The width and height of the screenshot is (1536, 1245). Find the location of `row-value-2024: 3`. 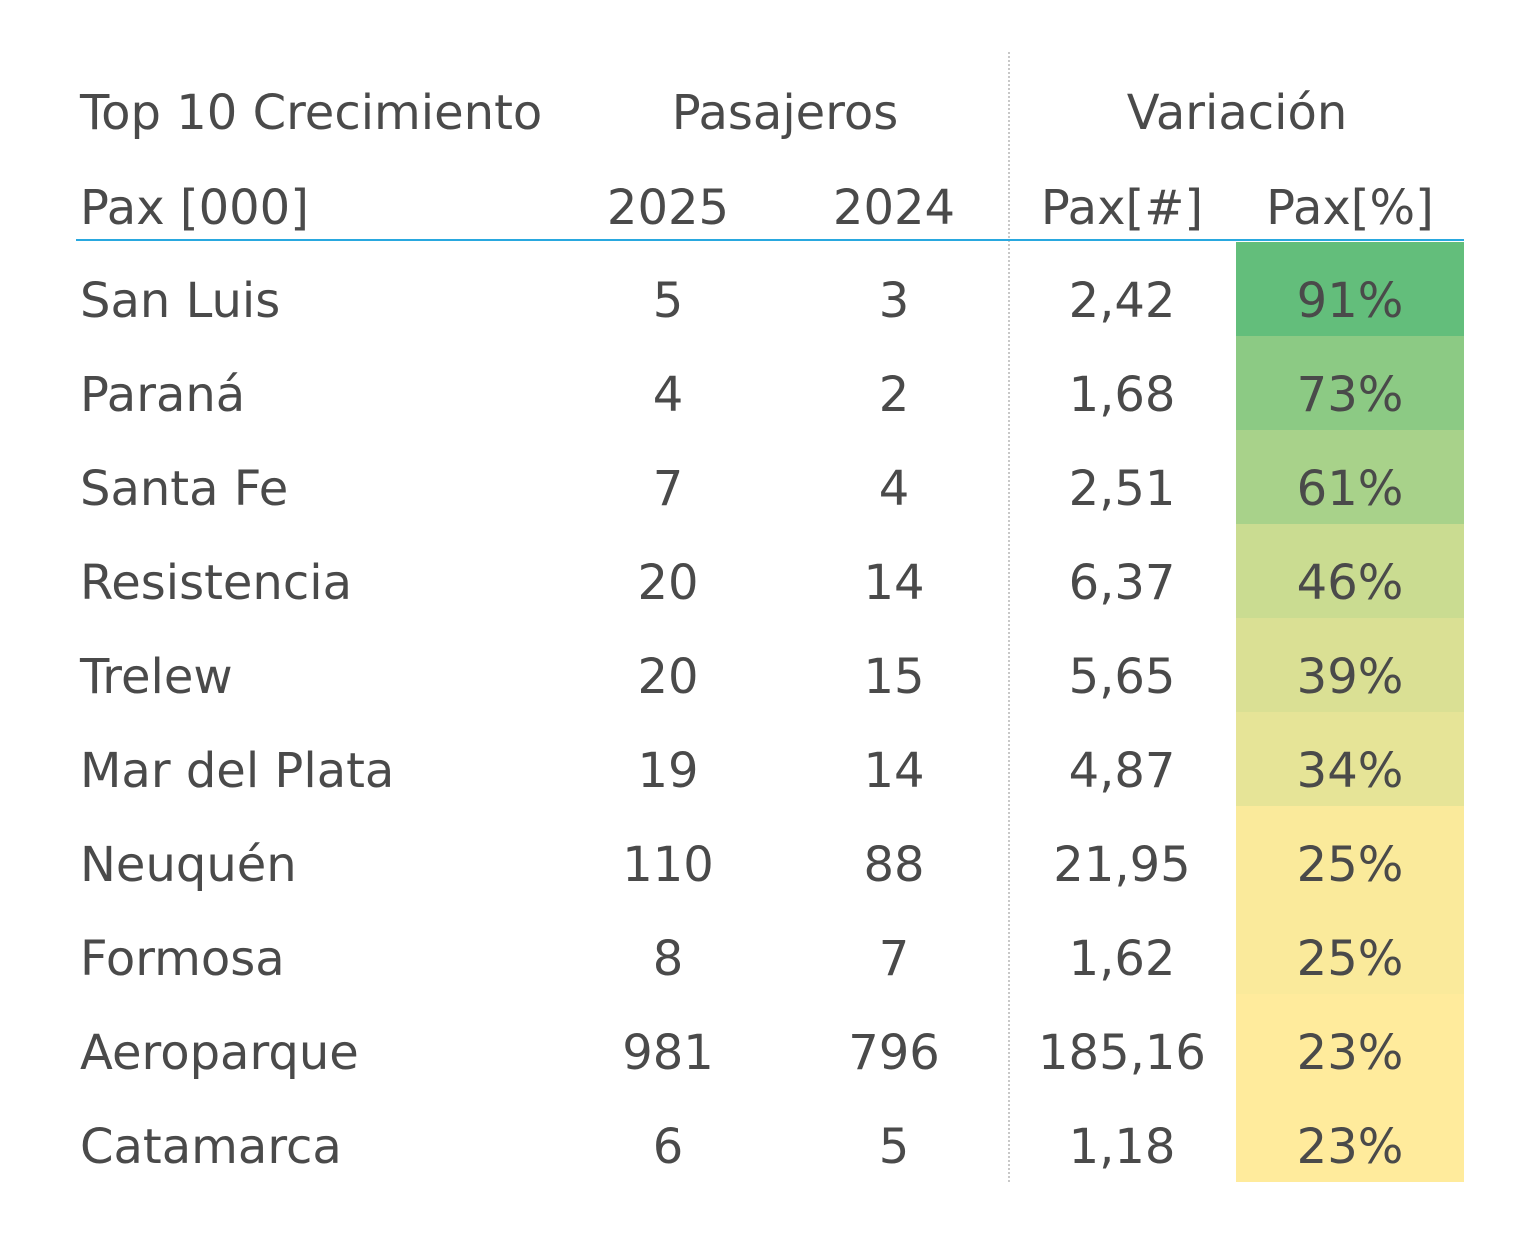

row-value-2024: 3 is located at coordinates (894, 301).